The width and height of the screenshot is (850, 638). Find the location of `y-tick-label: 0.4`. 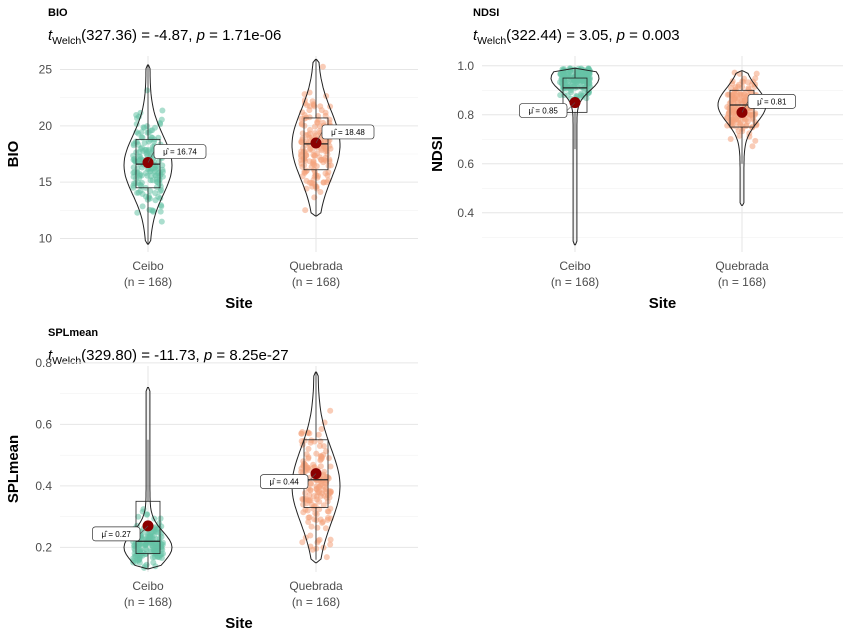

y-tick-label: 0.4 is located at coordinates (43, 486).